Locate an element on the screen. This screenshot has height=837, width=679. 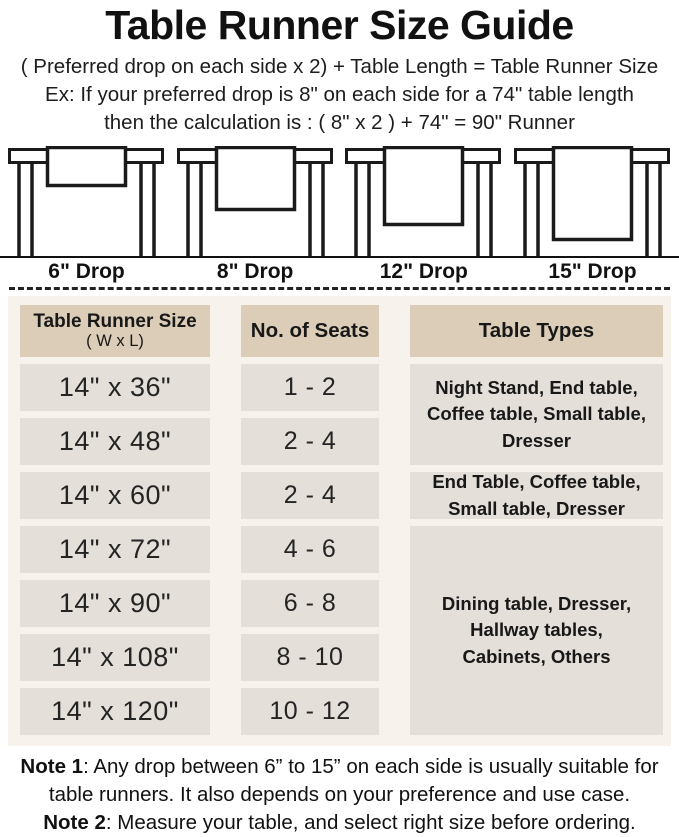
drop-illustrations is located at coordinates (339, 201).